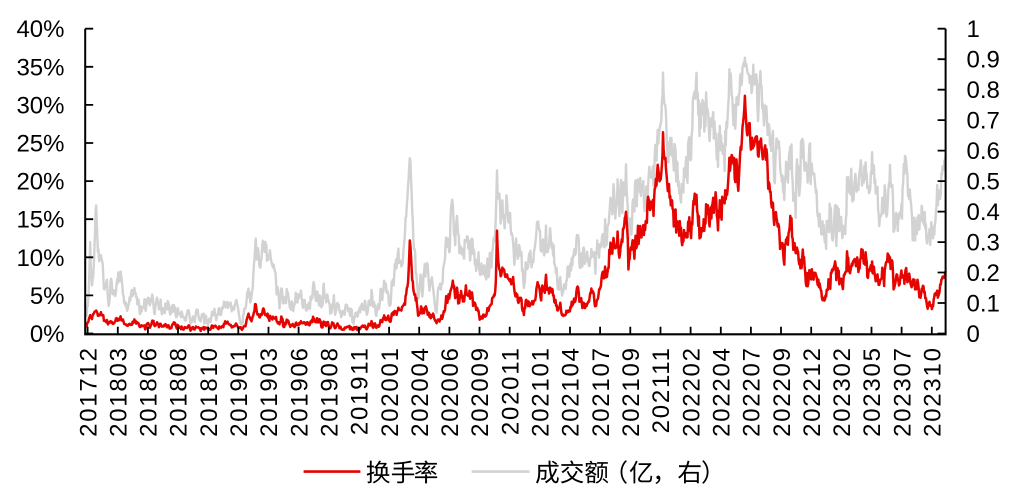 Image resolution: width=1014 pixels, height=495 pixels. Describe the element at coordinates (360, 390) in the screenshot. I see `svg-text: 201911` at that location.